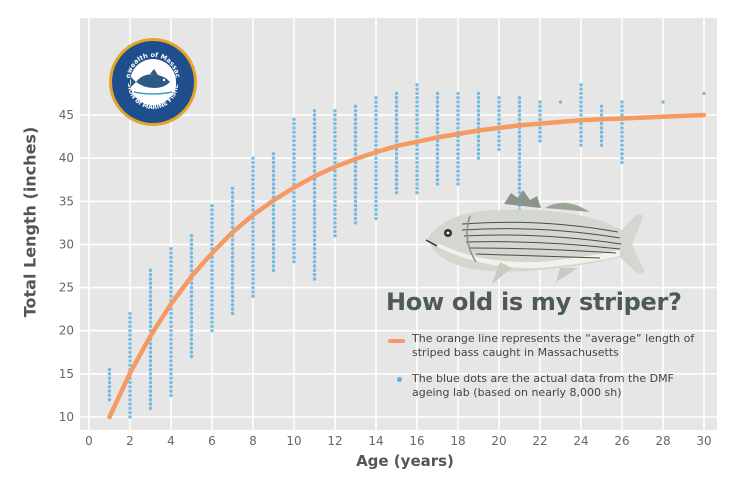 The height and width of the screenshot is (485, 750). I want to click on x-tick-label: 16, so click(416, 441).